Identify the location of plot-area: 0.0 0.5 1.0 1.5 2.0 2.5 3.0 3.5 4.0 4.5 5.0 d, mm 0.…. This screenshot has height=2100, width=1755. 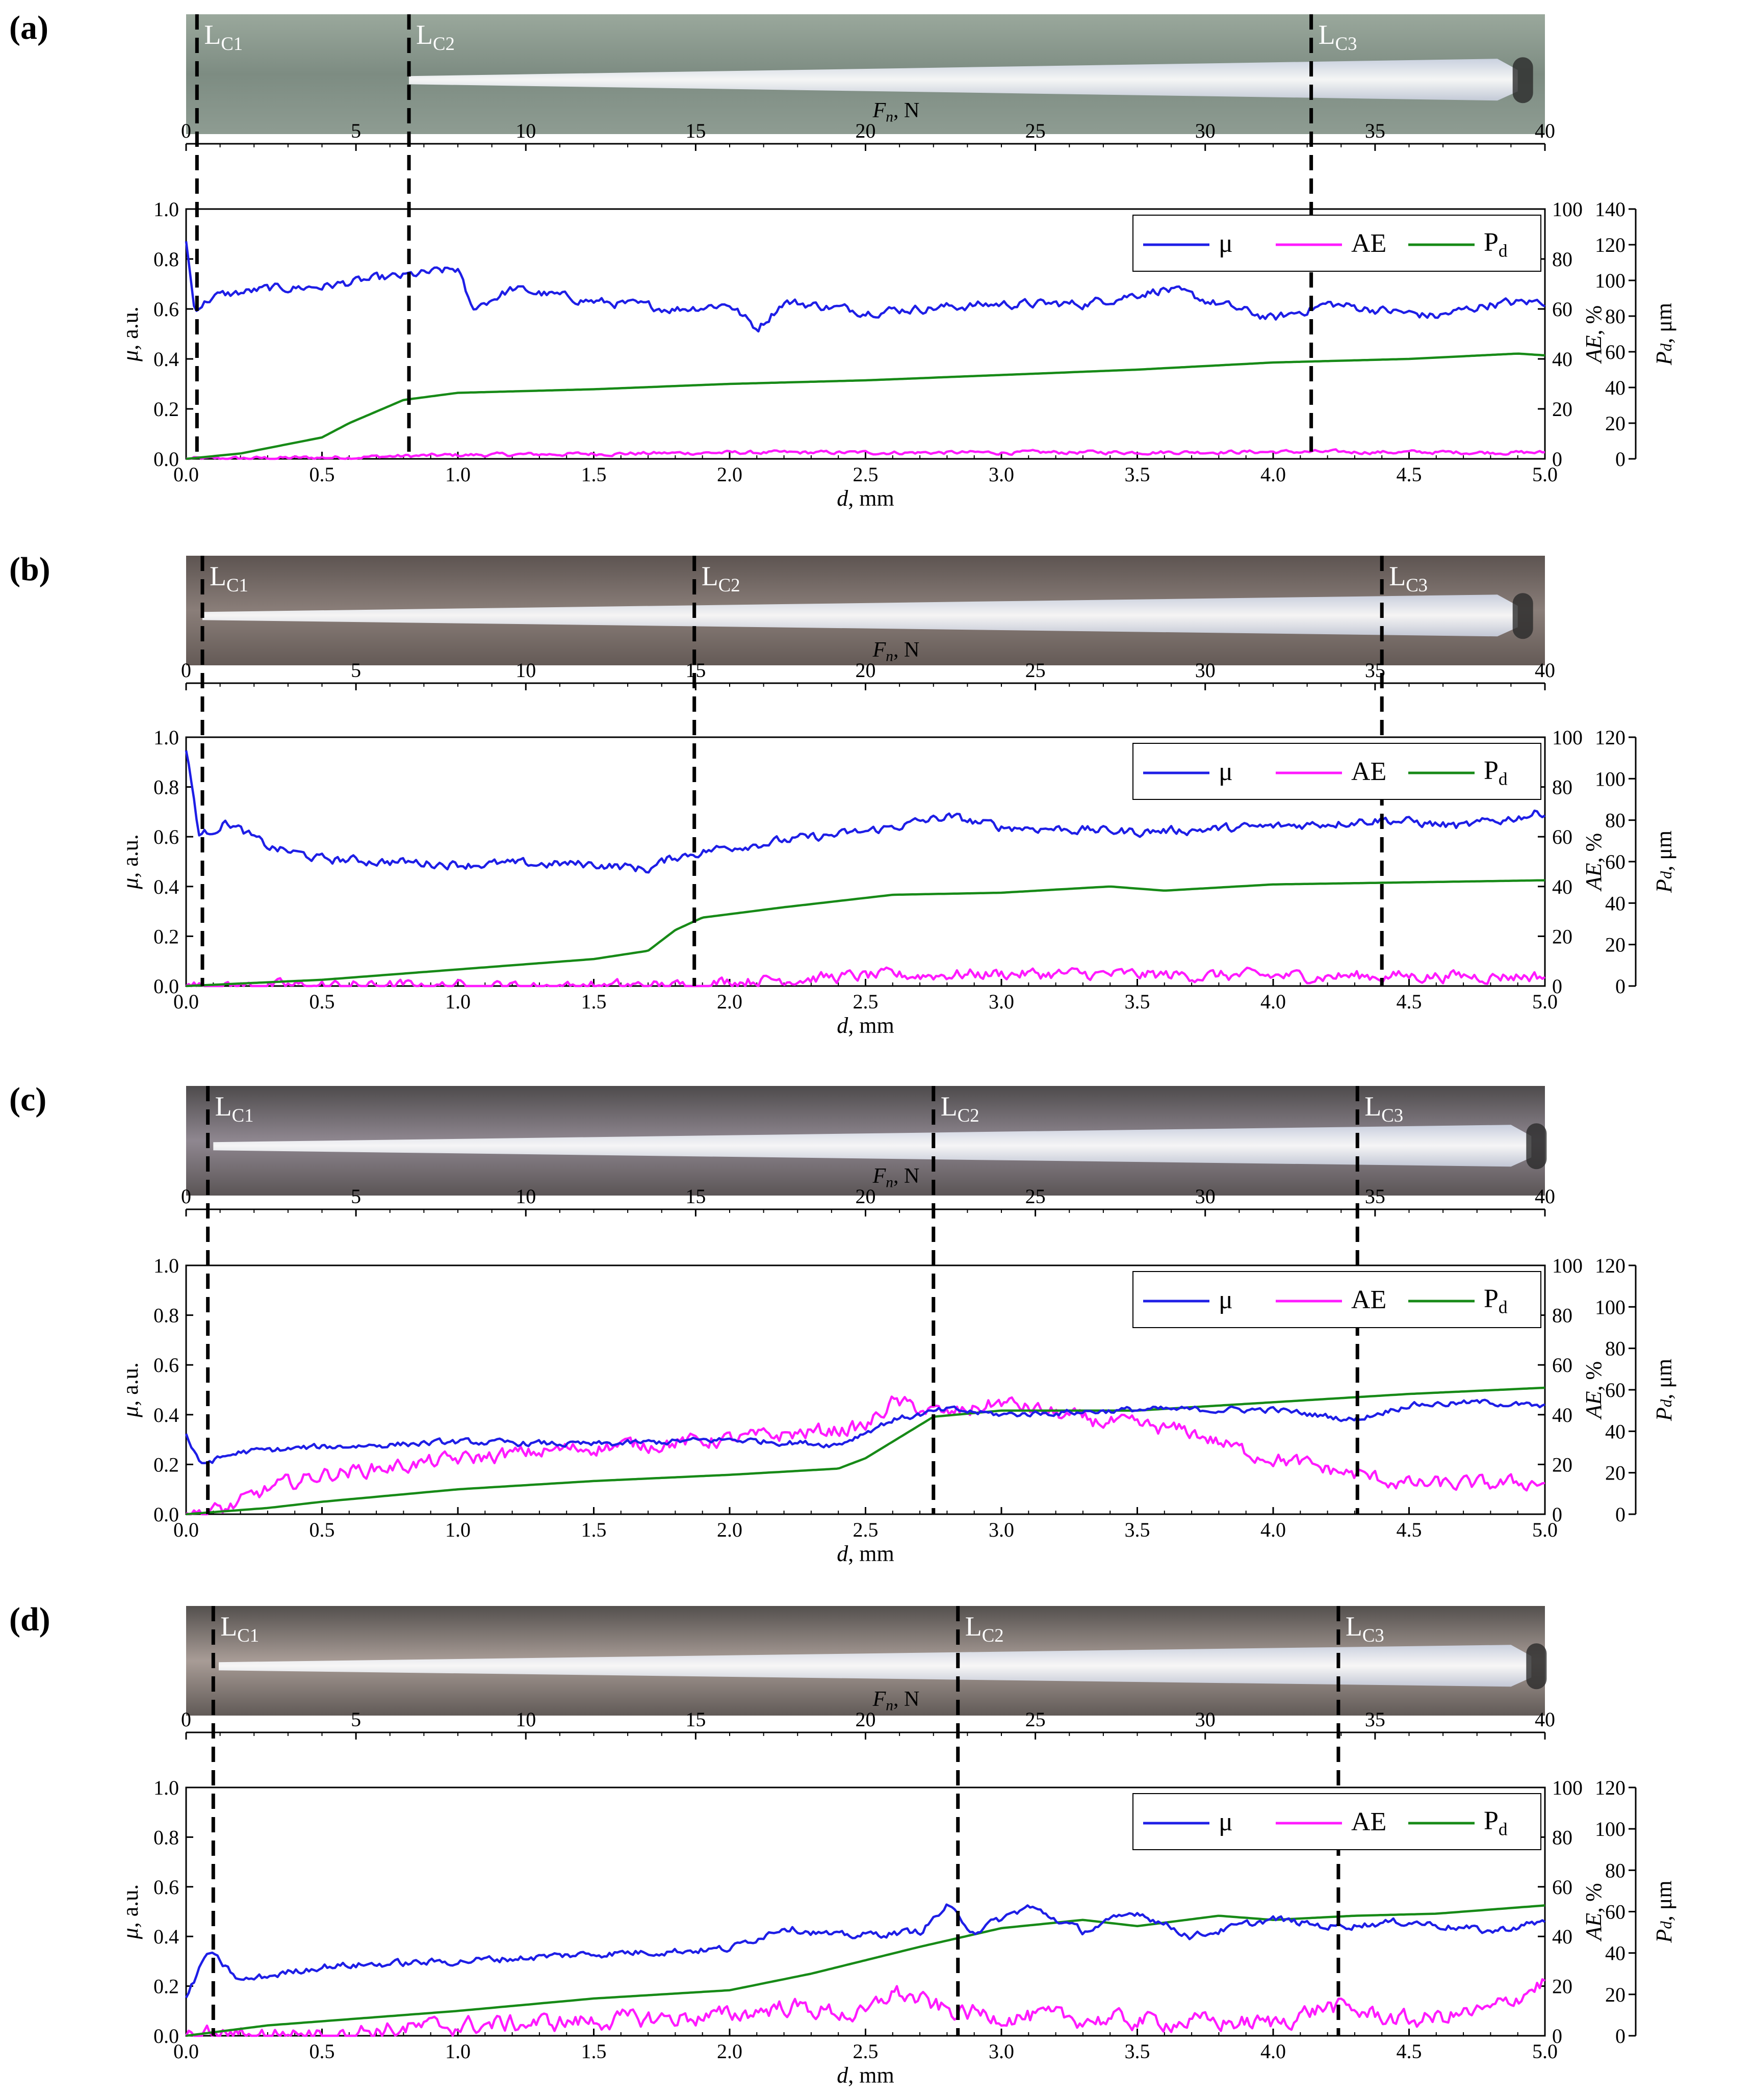
(897, 354).